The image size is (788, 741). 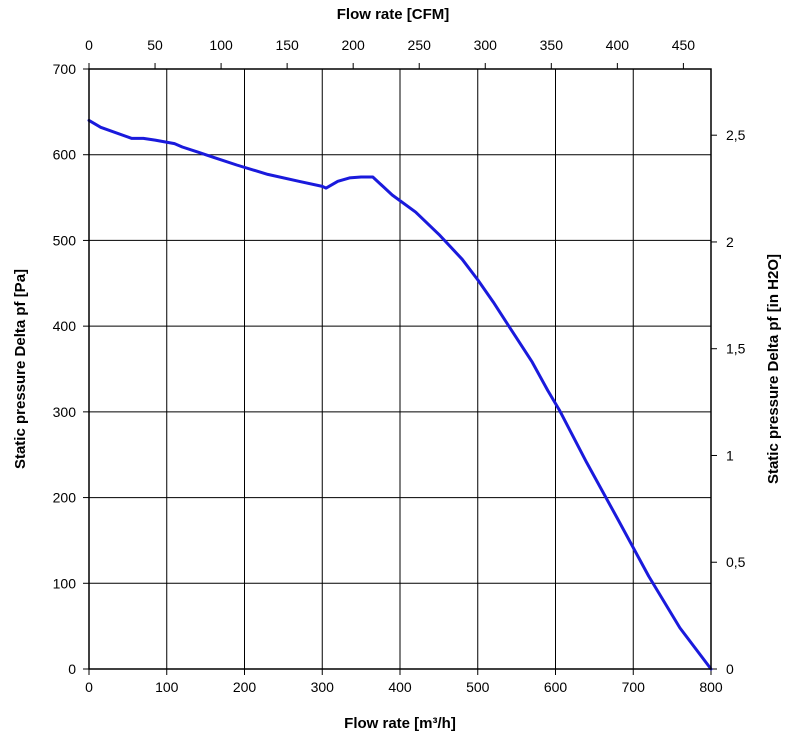 What do you see at coordinates (65, 583) in the screenshot?
I see `y-tick-label: 100` at bounding box center [65, 583].